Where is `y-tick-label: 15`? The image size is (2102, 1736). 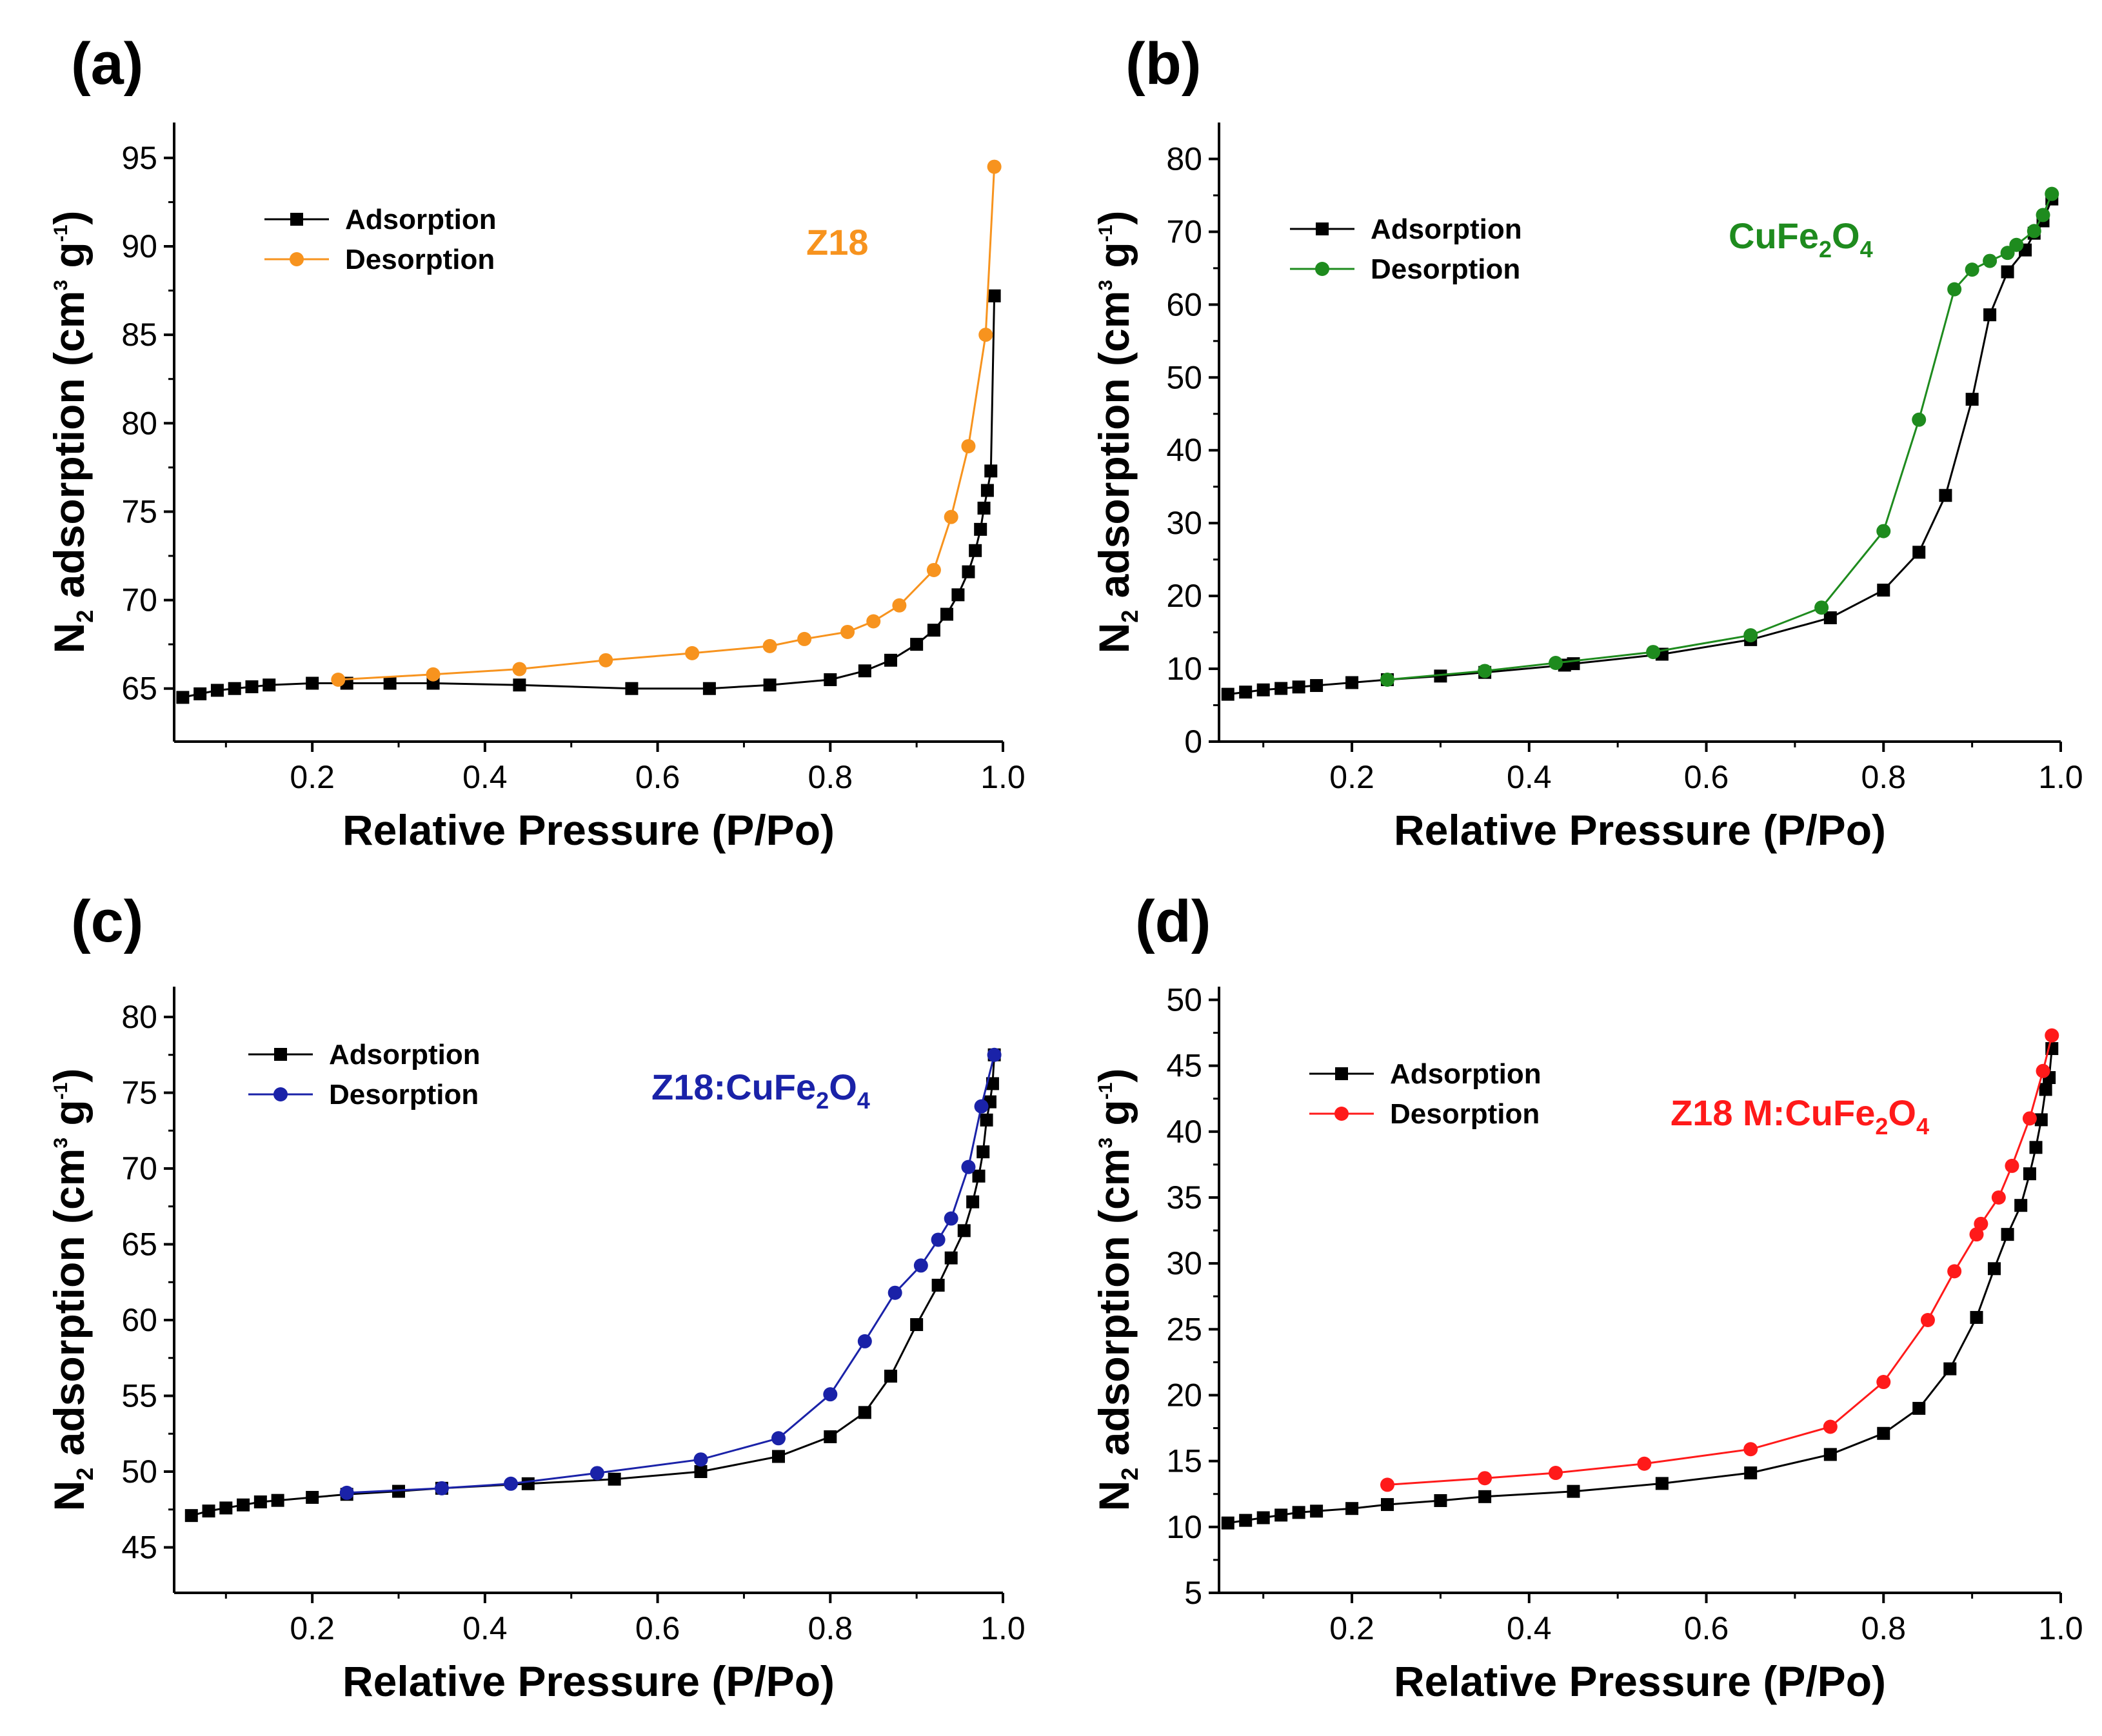 y-tick-label: 15 is located at coordinates (1184, 1461).